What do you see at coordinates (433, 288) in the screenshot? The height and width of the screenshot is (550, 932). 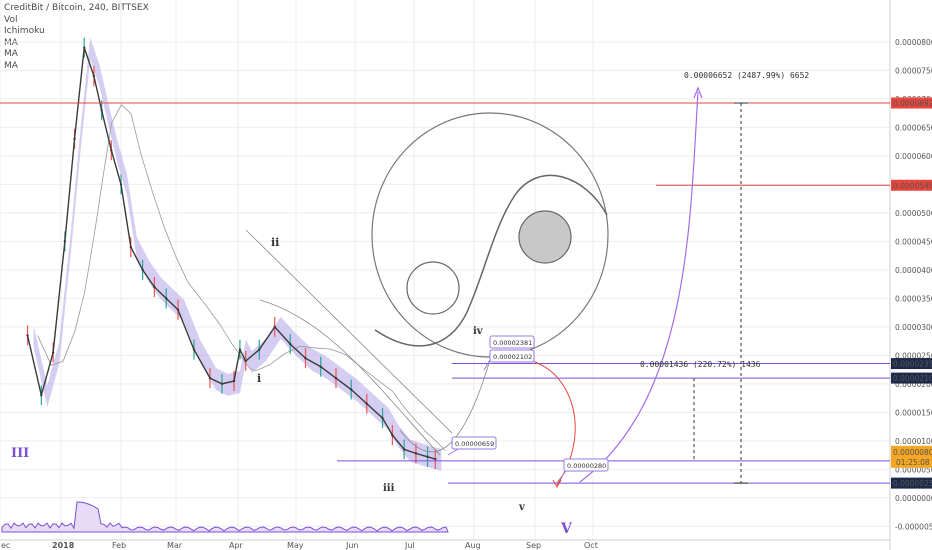 I see `yin-yang-light-dot` at bounding box center [433, 288].